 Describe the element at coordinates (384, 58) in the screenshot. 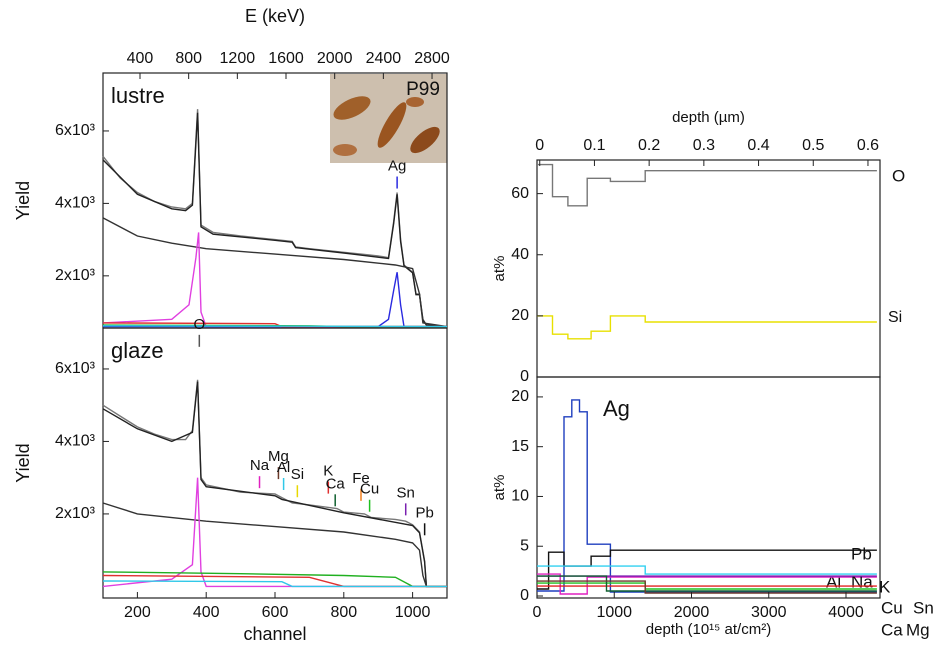

I see `x2-tick-label: 2400` at that location.